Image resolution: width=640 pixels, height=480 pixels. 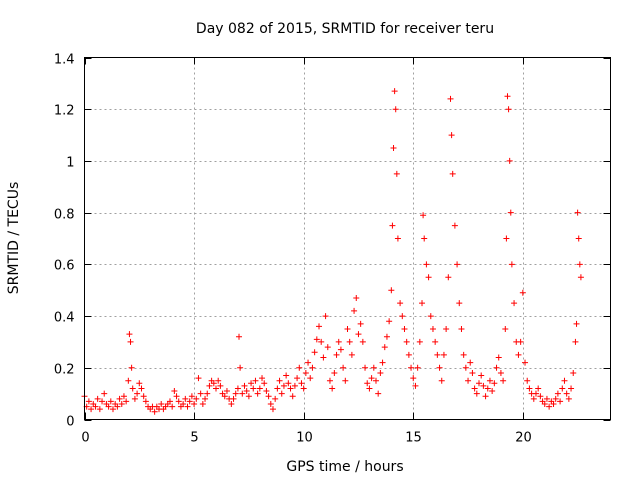 I want to click on y-tick-label: 1, so click(x=70, y=163).